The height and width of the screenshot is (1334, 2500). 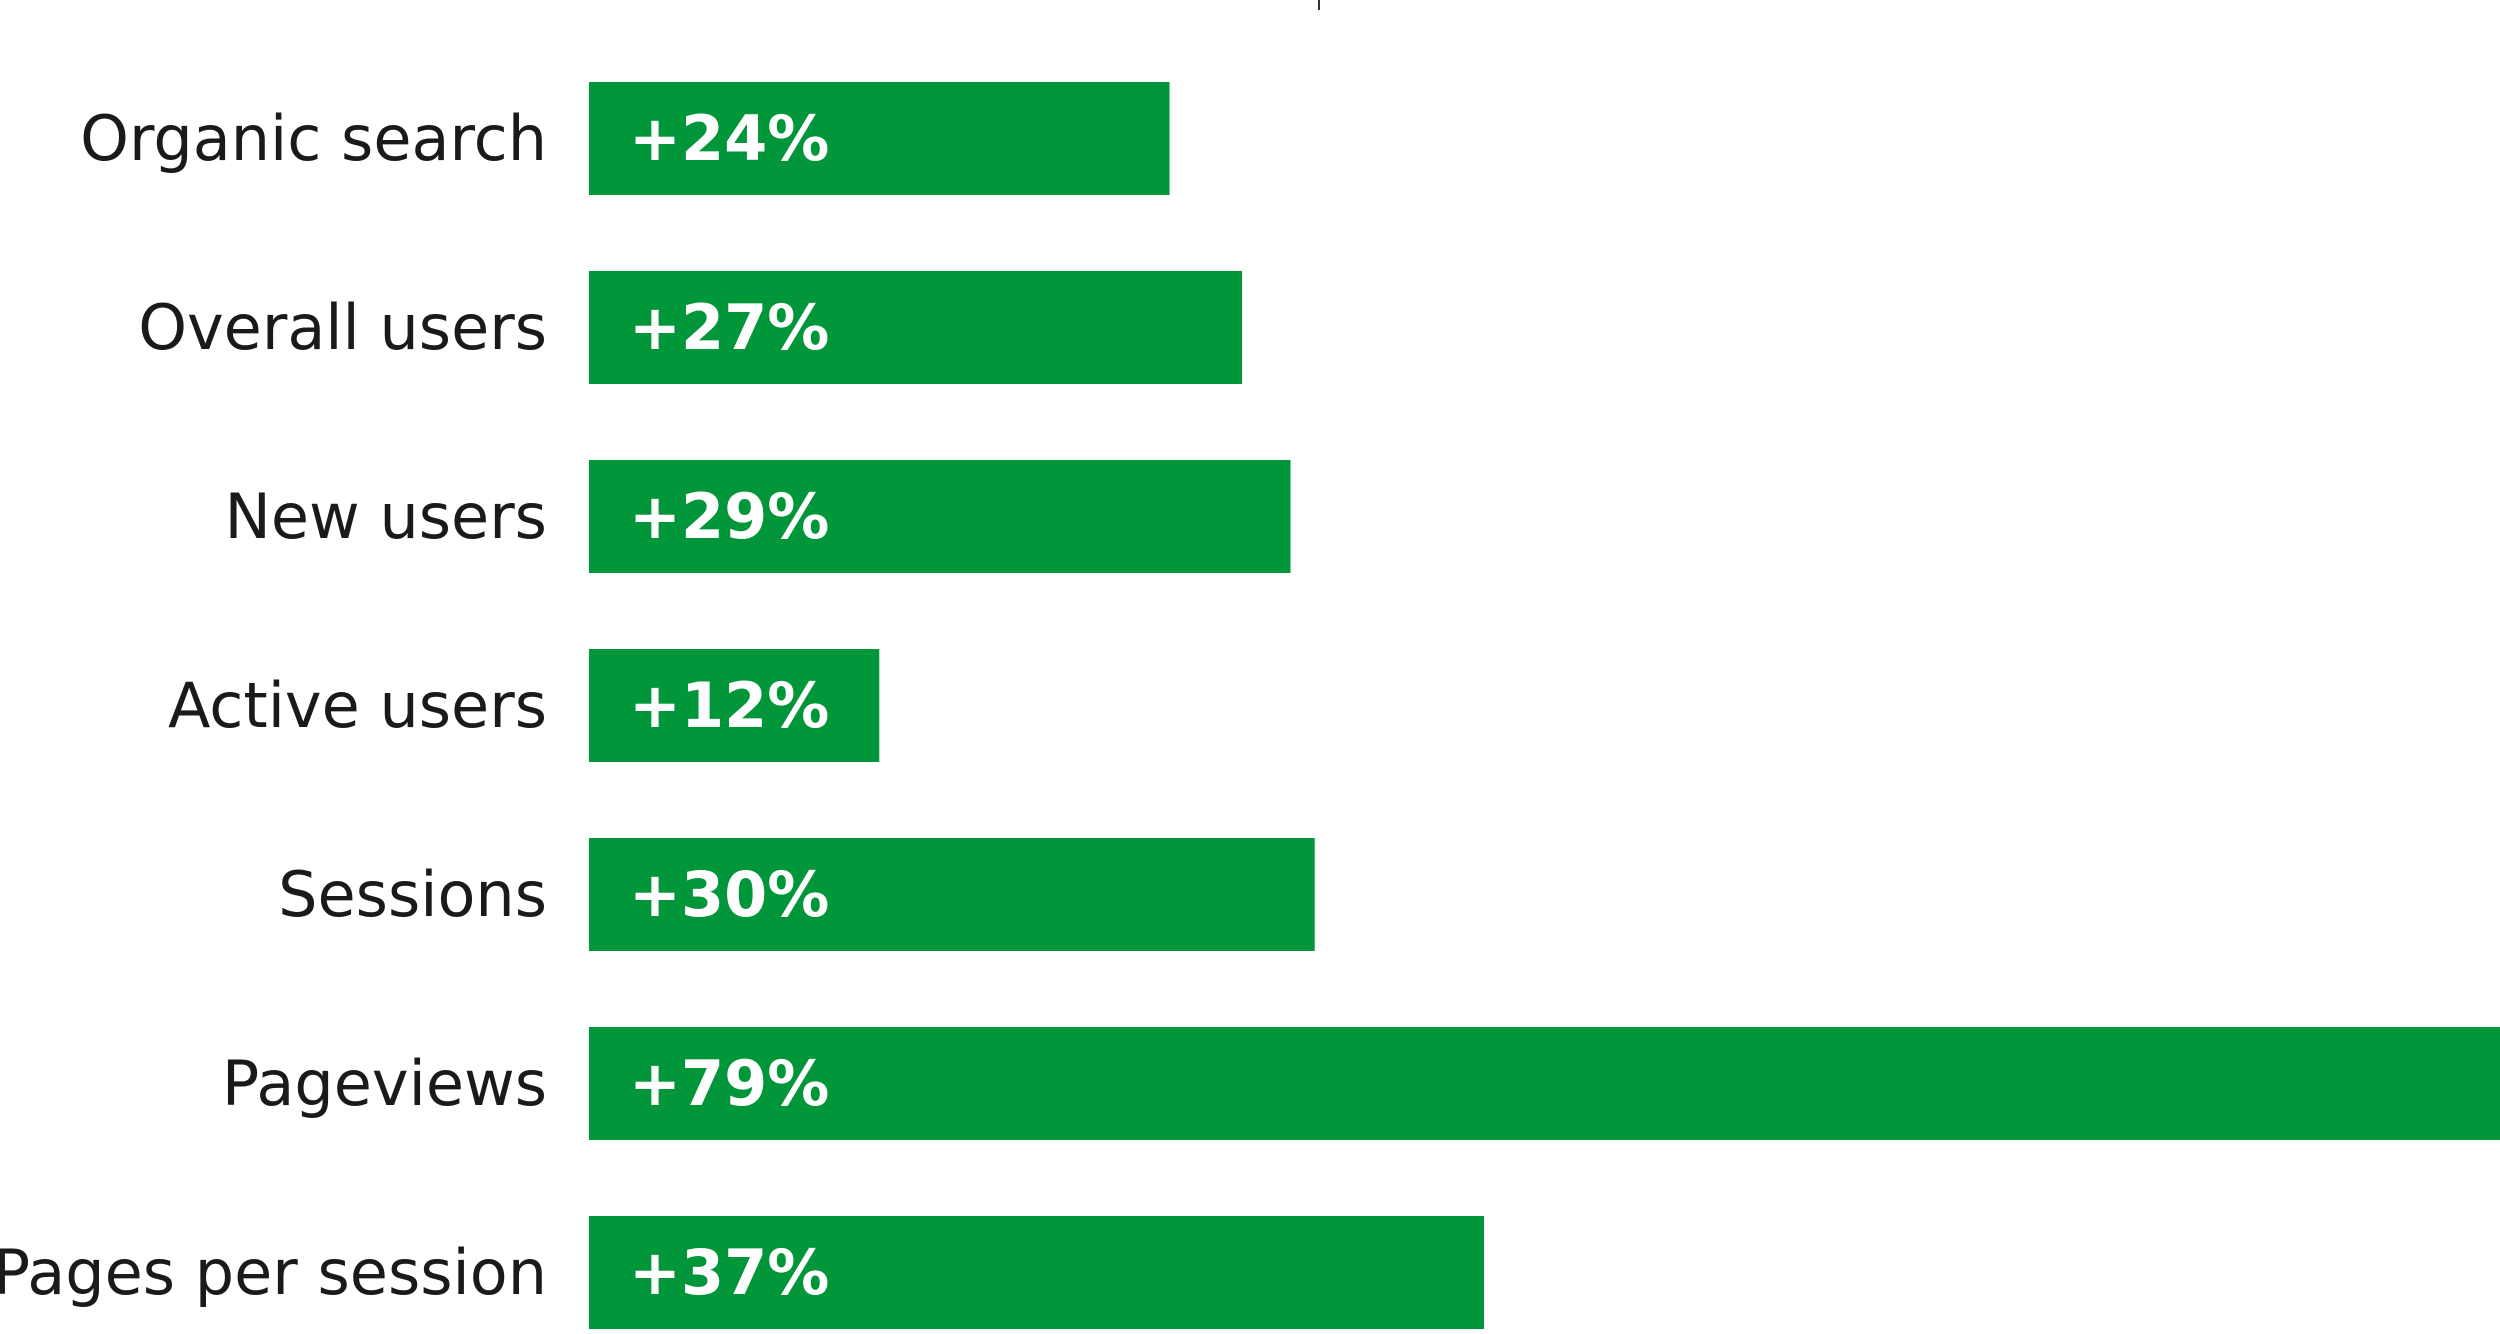 I want to click on bar-sessions, so click(x=952, y=894).